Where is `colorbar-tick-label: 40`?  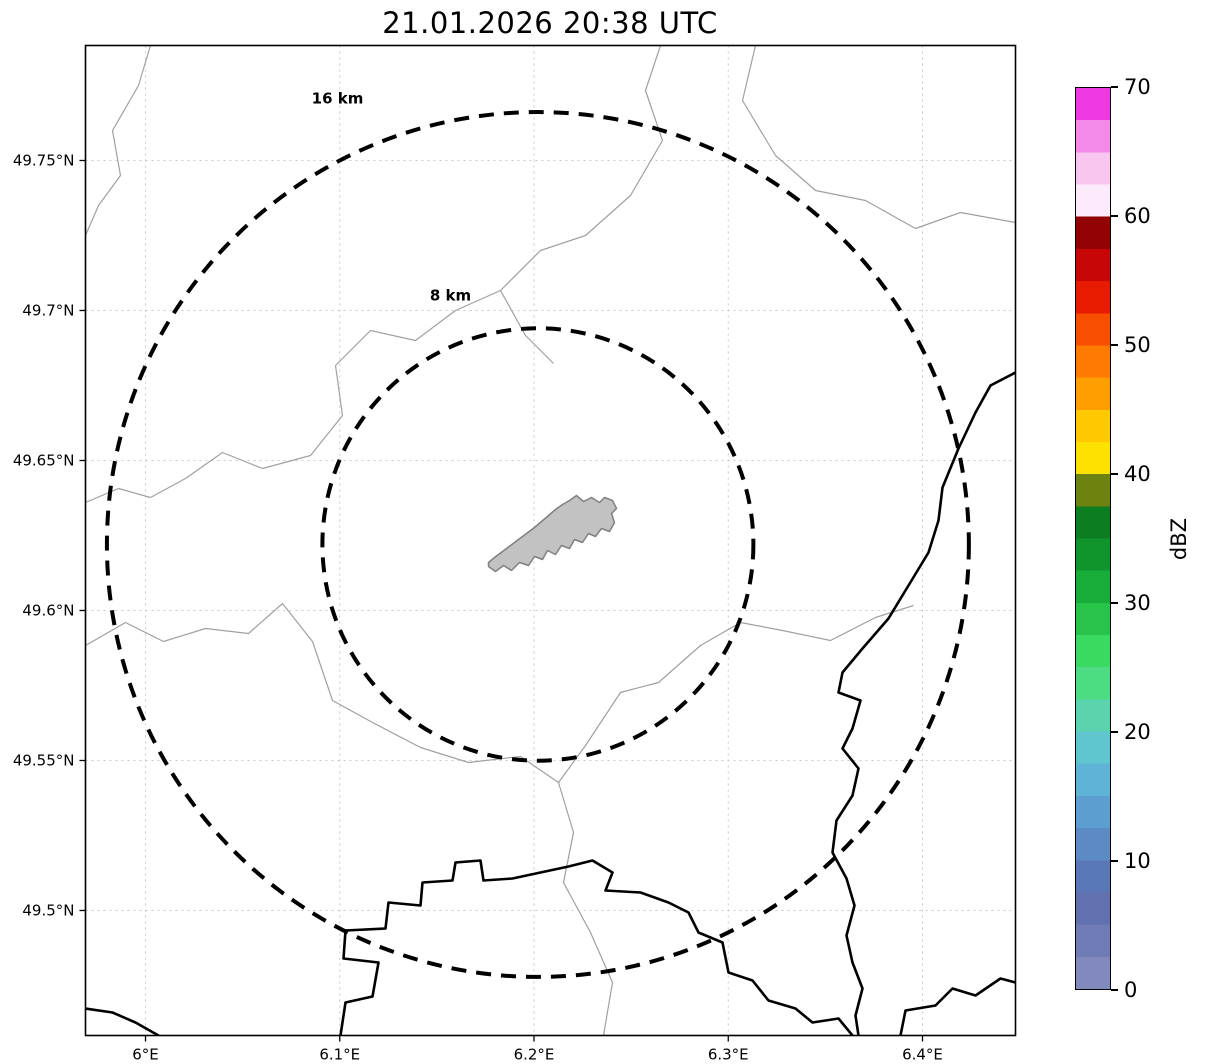
colorbar-tick-label: 40 is located at coordinates (1137, 474).